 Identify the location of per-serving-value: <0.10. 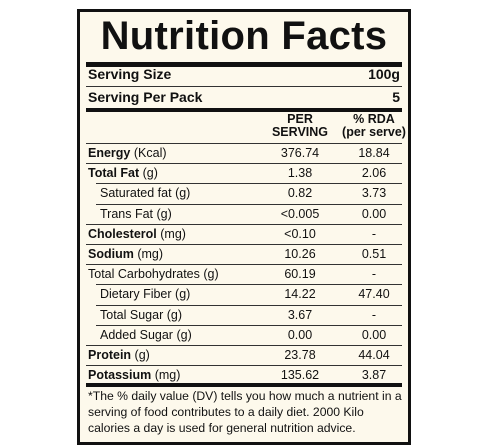
(300, 233).